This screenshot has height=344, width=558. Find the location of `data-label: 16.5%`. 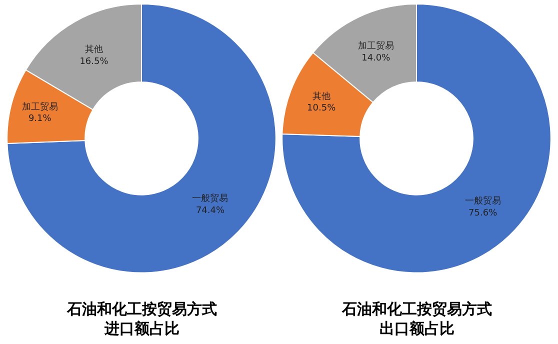

data-label: 16.5% is located at coordinates (94, 61).